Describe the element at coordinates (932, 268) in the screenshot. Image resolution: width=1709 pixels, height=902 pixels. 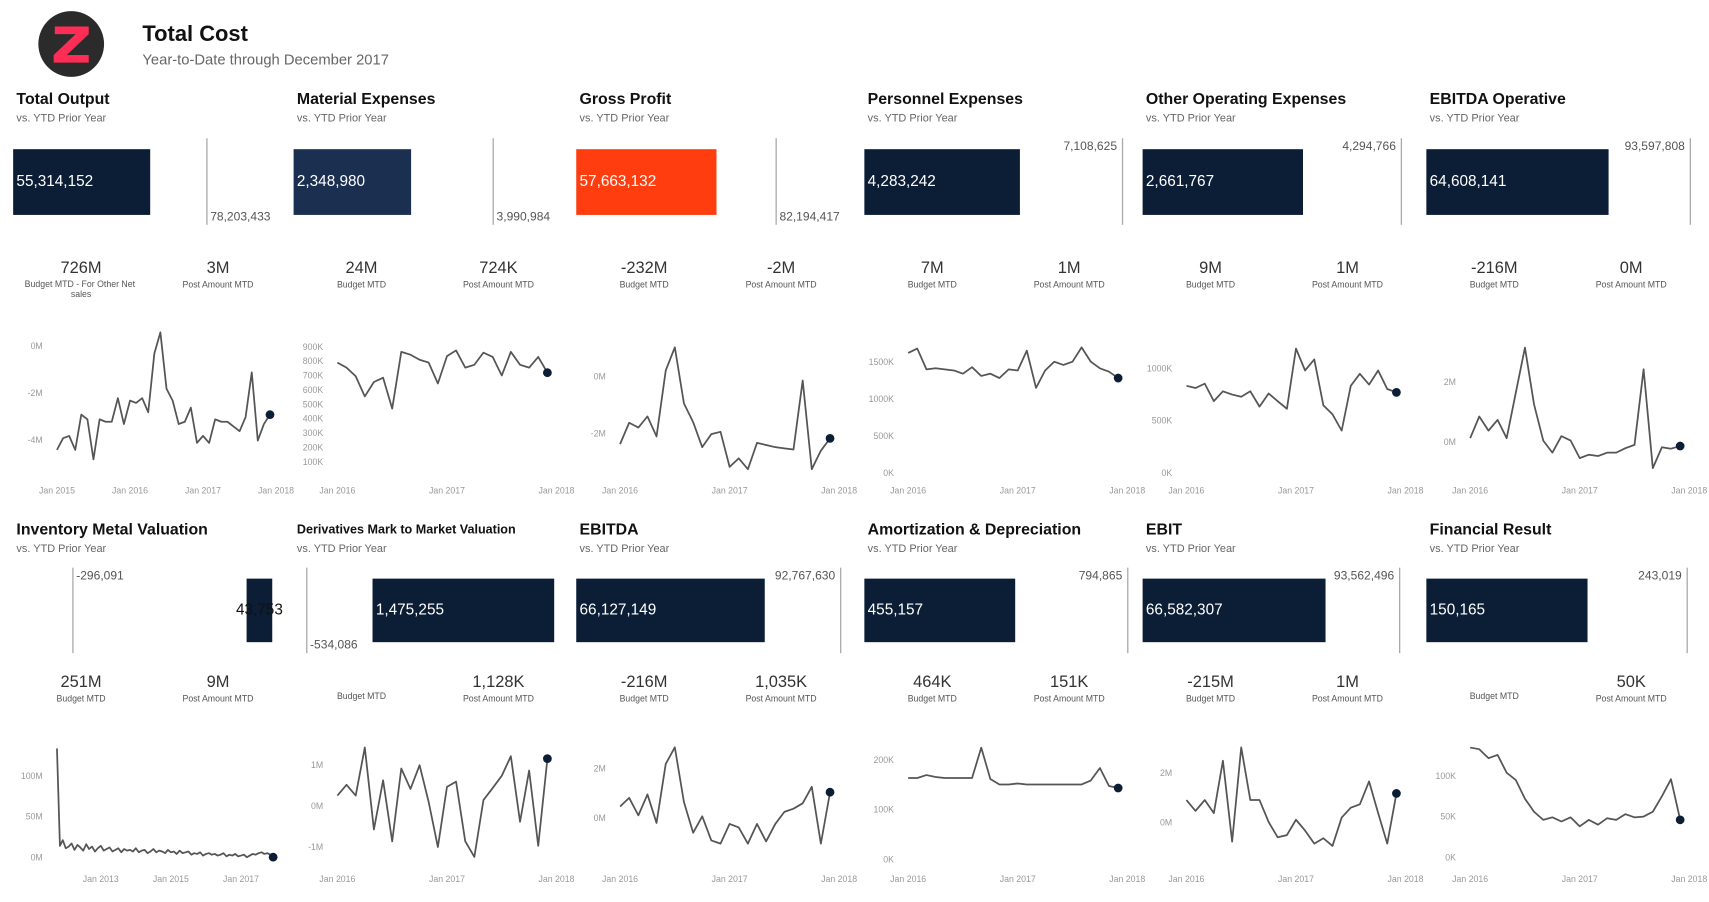
I see `kpi-value: 7M` at that location.